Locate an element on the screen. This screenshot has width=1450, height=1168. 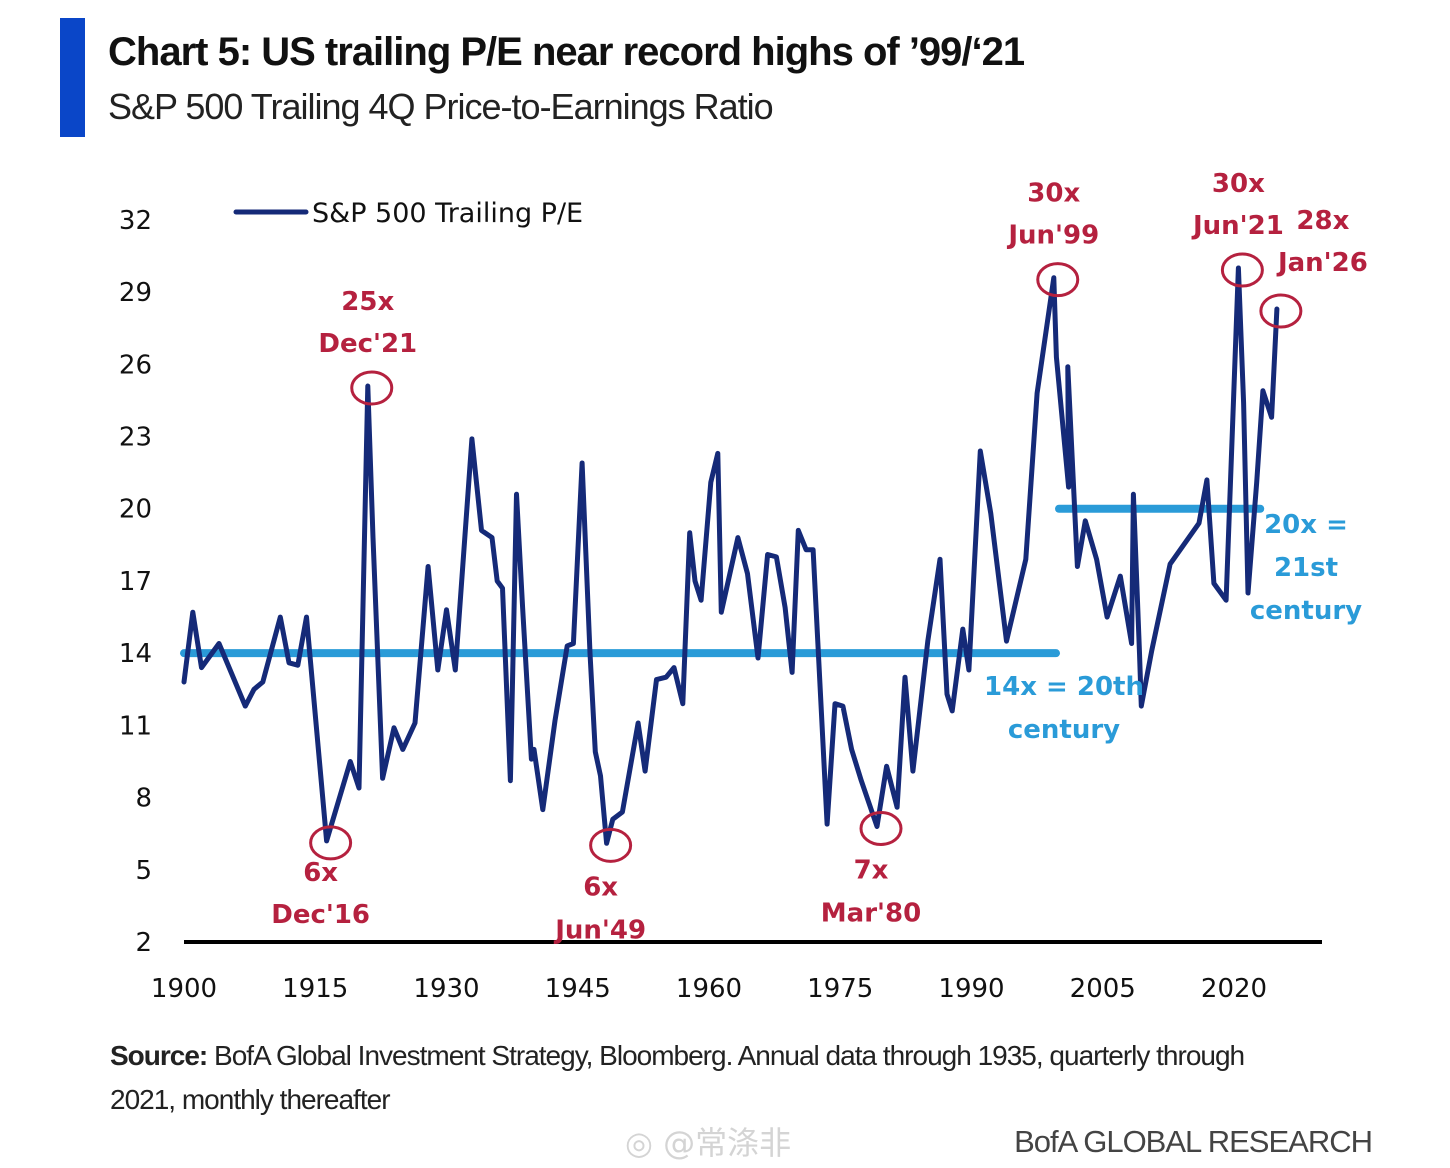
reference-labels: 14x = 20th century 20x = 21st century is located at coordinates (1173, 627).